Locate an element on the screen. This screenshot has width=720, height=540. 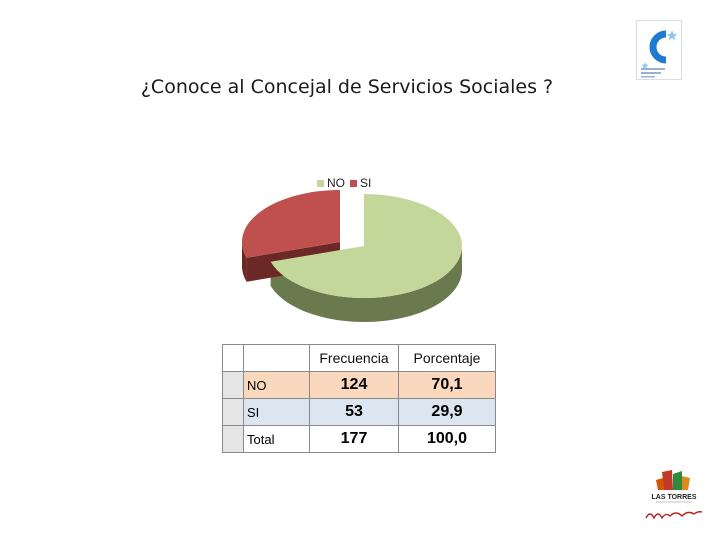
row-frecuencia: 124 is located at coordinates (354, 385).